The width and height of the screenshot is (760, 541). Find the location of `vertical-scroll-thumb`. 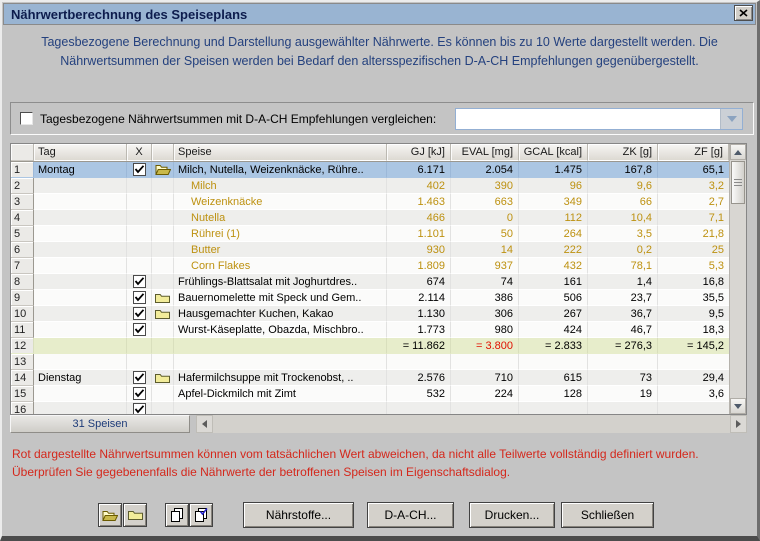

vertical-scroll-thumb is located at coordinates (738, 182).